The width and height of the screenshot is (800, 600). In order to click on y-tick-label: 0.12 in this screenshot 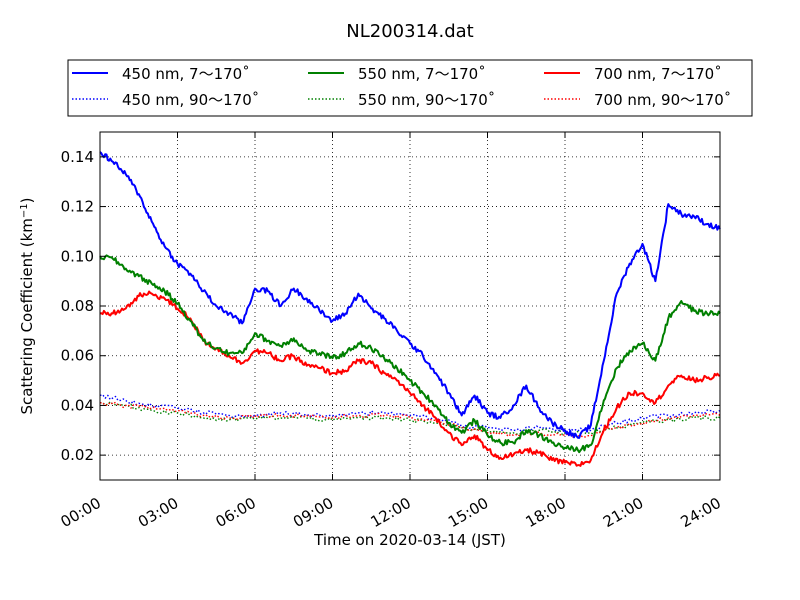, I will do `click(77, 207)`.